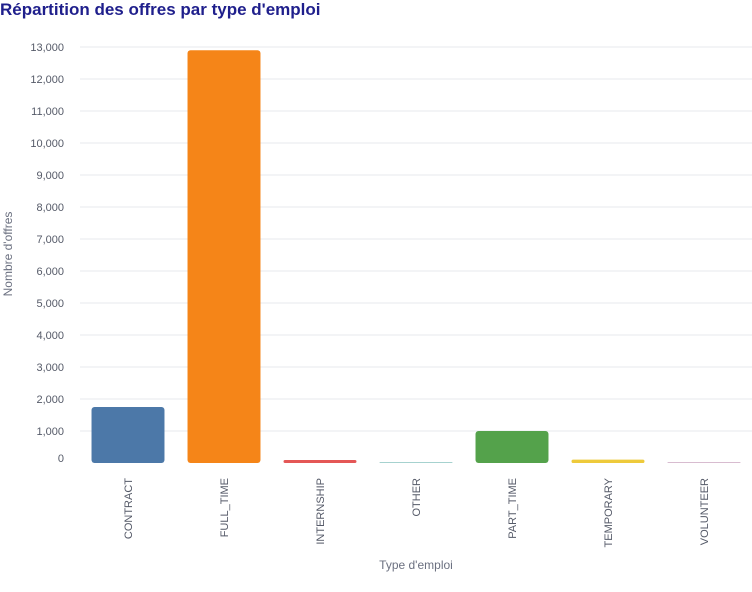  What do you see at coordinates (608, 461) in the screenshot?
I see `bar-temporary` at bounding box center [608, 461].